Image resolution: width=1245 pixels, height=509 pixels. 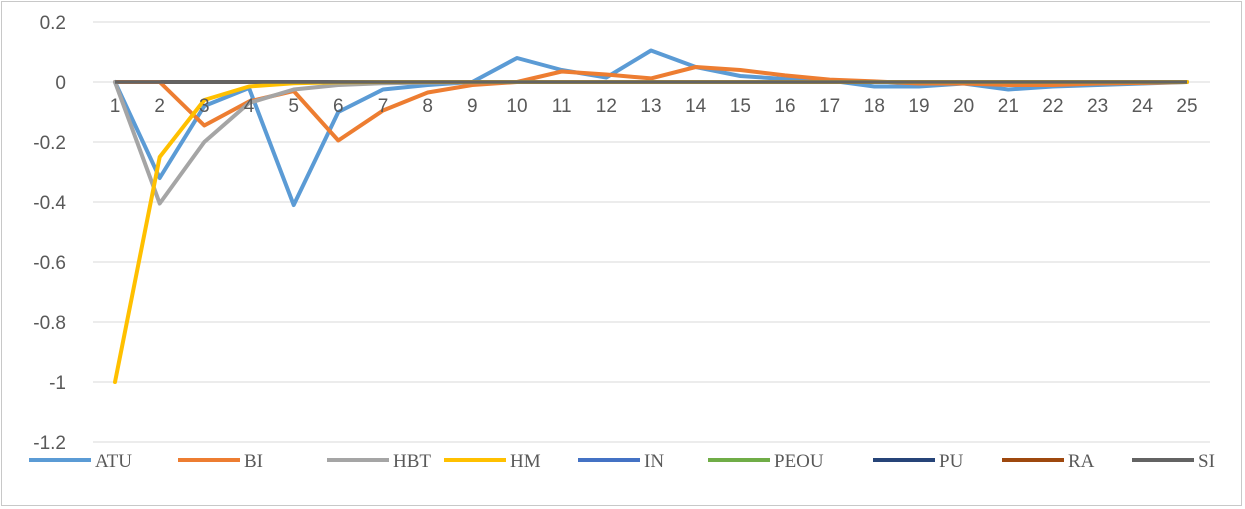 What do you see at coordinates (874, 106) in the screenshot?
I see `x-tick-label: 18` at bounding box center [874, 106].